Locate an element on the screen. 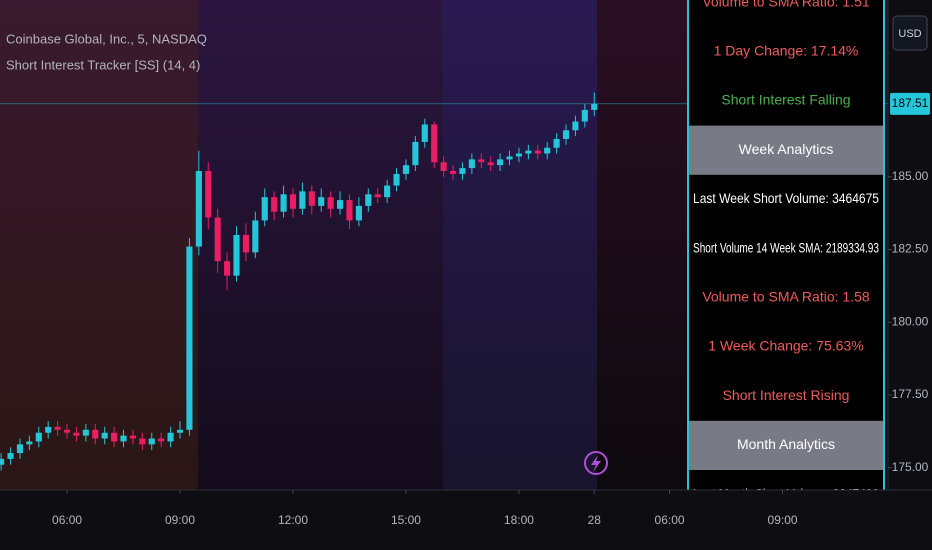 The image size is (932, 550). x-tick-label: 12:00 is located at coordinates (293, 520).